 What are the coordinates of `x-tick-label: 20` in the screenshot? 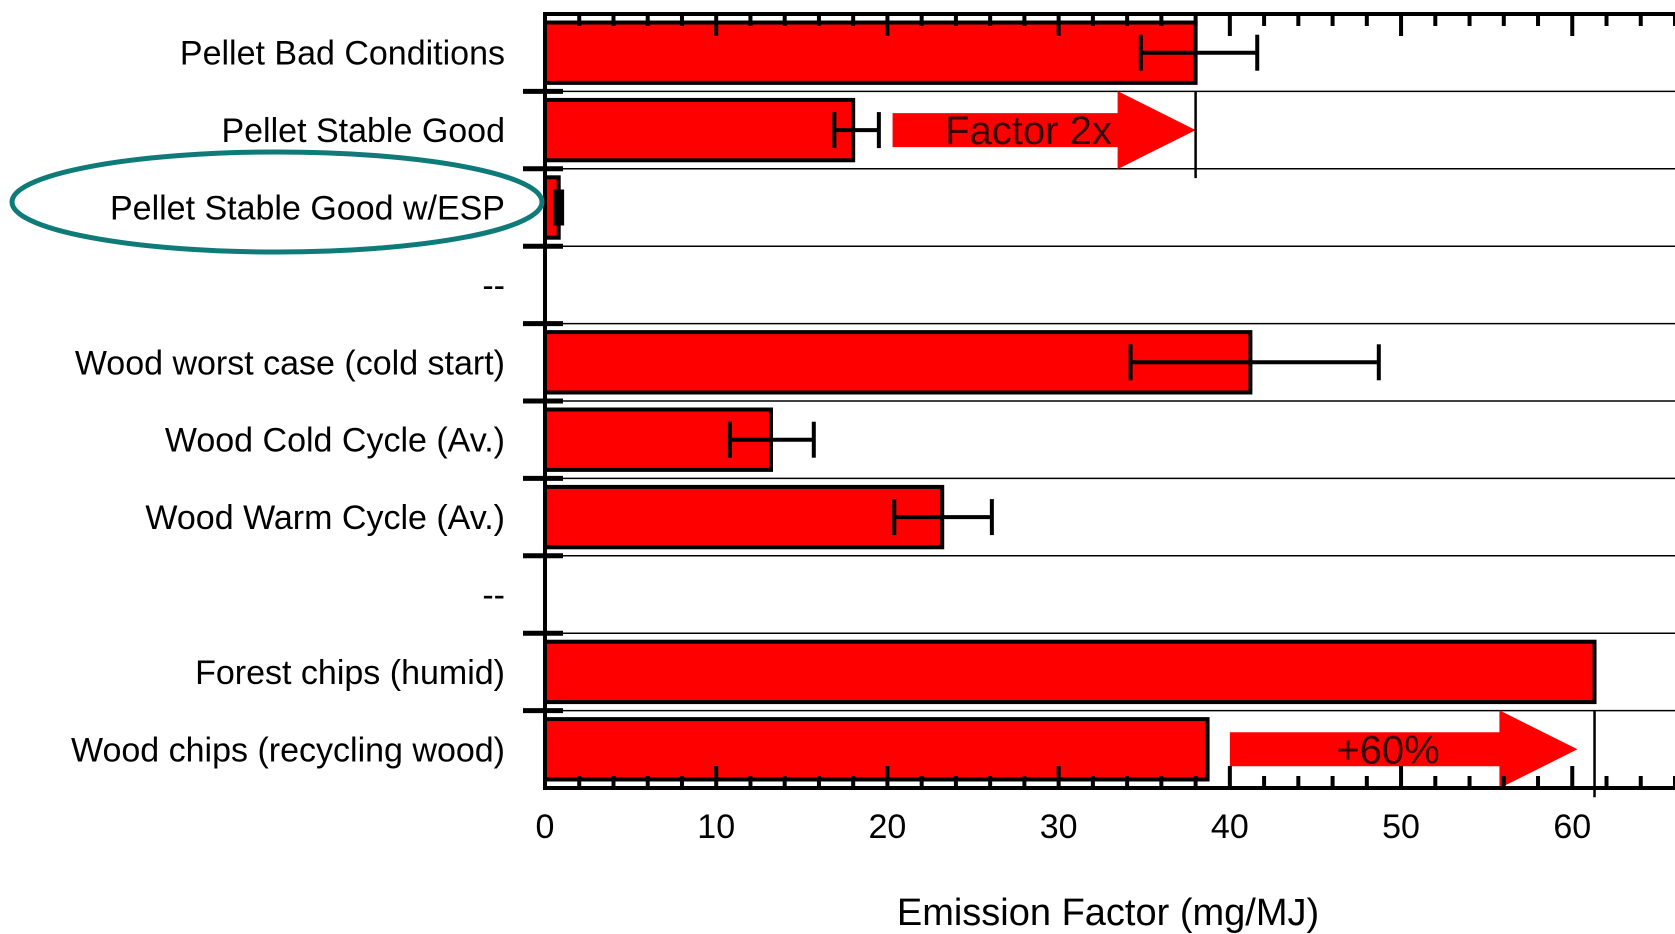 It's located at (888, 827).